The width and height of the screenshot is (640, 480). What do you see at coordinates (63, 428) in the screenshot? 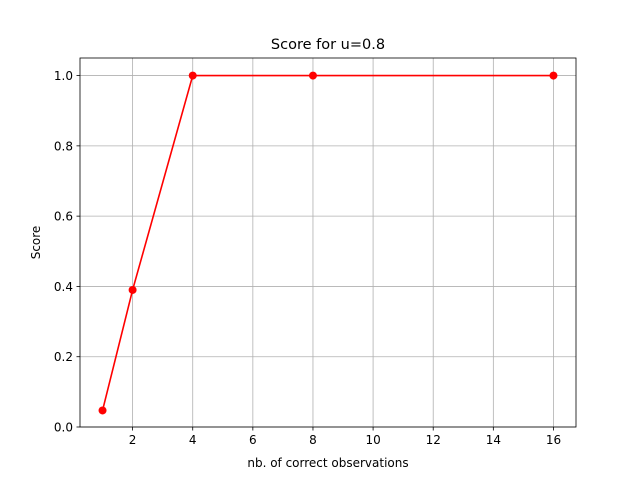
I see `y-tick-label: 0.0` at bounding box center [63, 428].